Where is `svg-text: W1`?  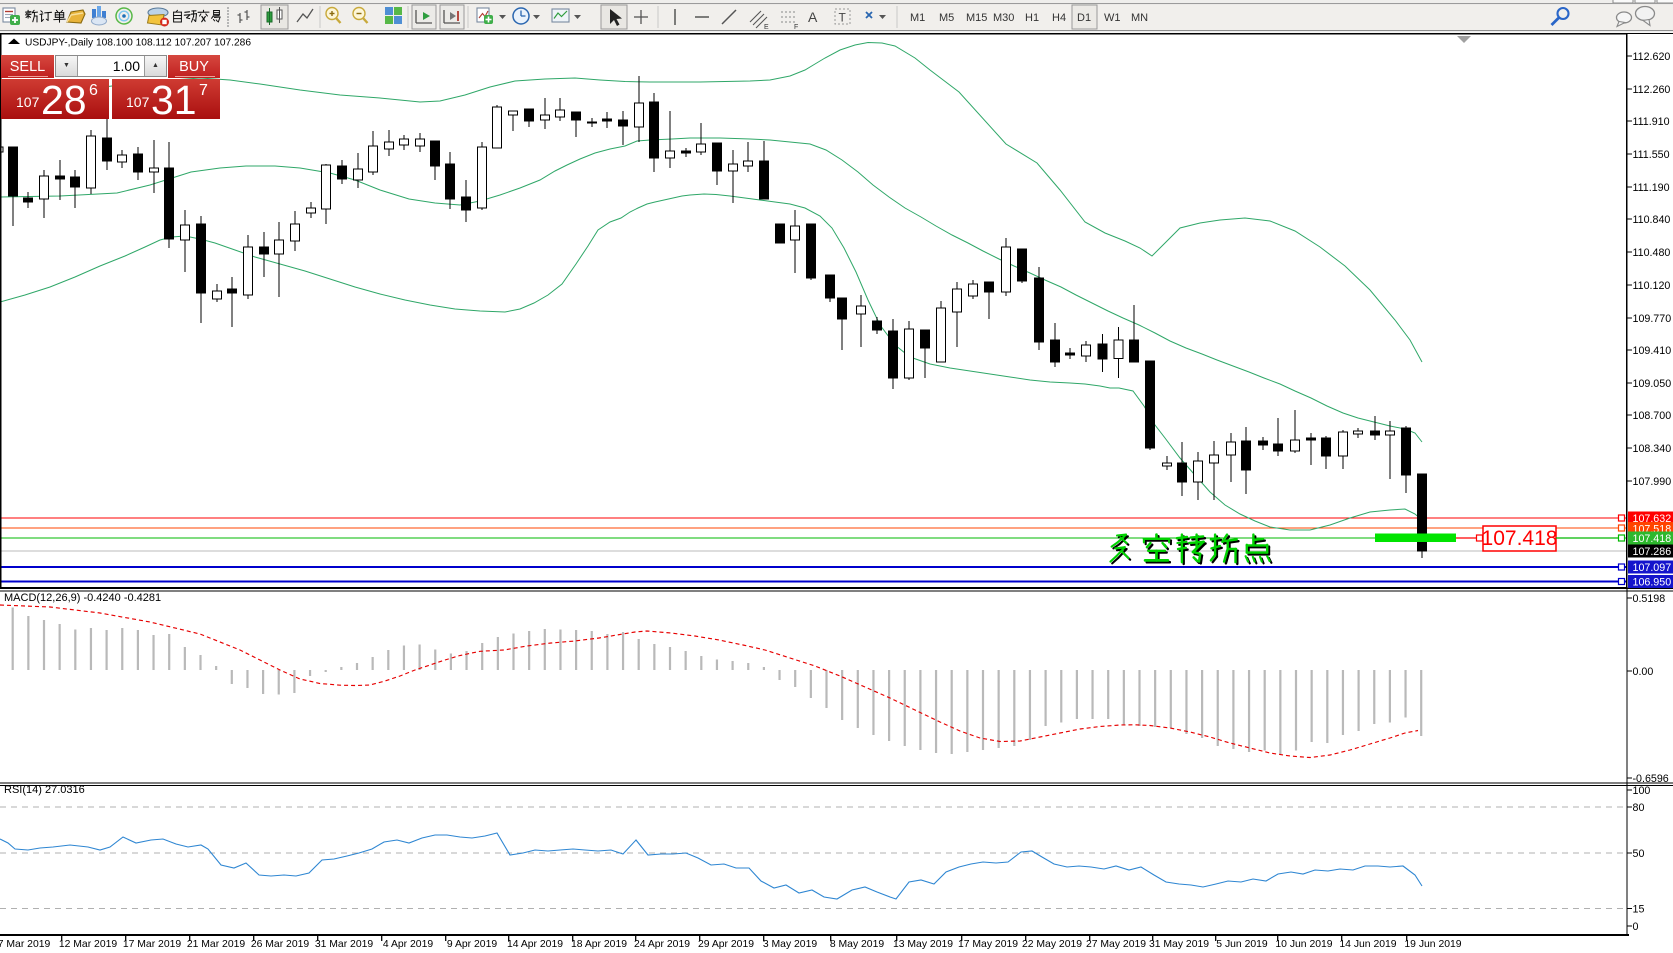
svg-text: W1 is located at coordinates (1112, 18).